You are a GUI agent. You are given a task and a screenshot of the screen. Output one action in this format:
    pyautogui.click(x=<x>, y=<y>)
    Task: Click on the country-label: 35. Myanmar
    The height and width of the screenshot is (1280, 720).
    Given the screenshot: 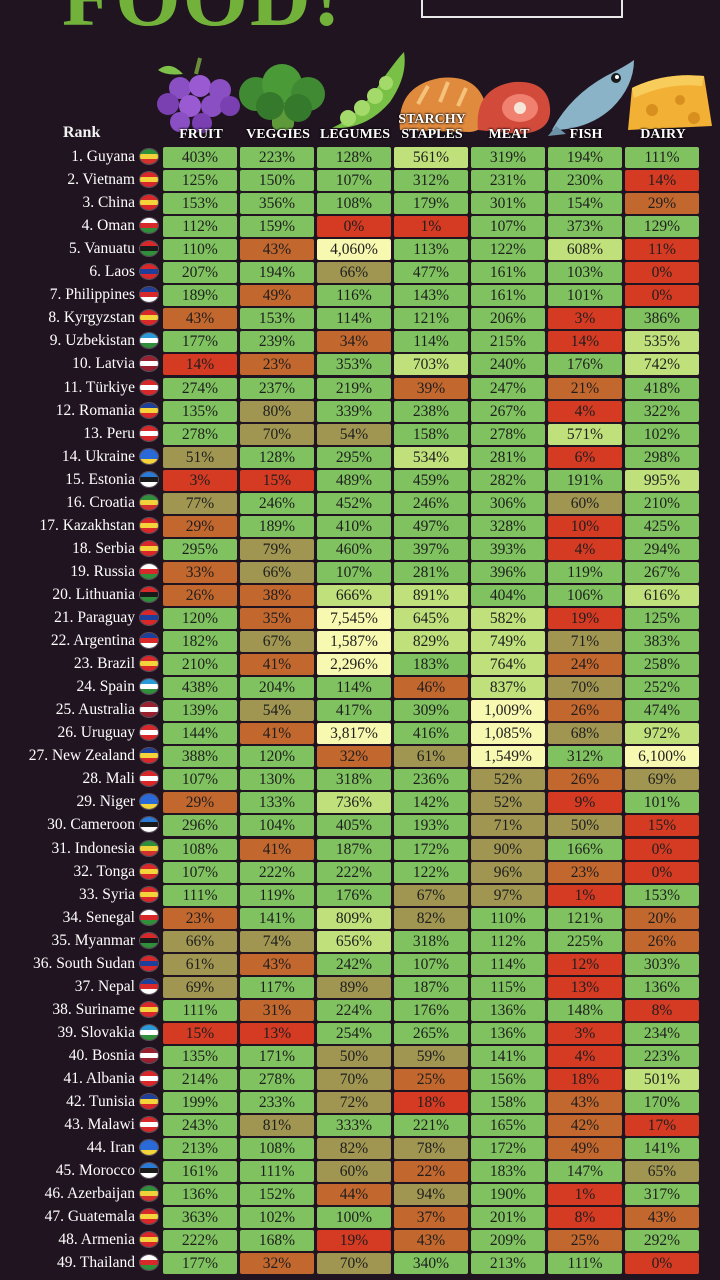 What is the action you would take?
    pyautogui.click(x=93, y=940)
    